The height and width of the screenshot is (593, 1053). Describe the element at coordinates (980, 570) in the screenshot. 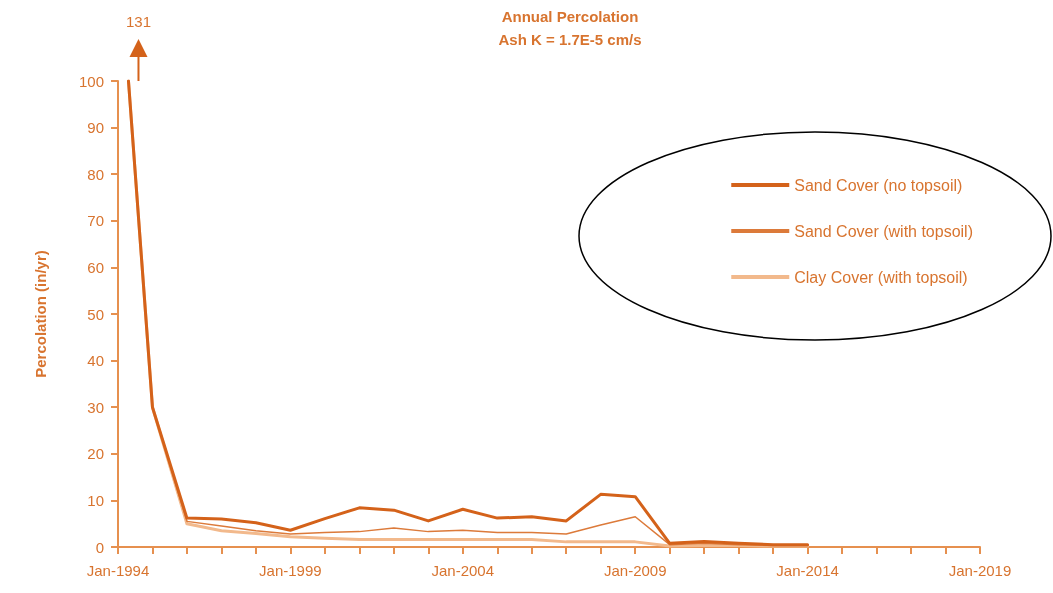

I see `x-tick-label: Jan-2019` at that location.